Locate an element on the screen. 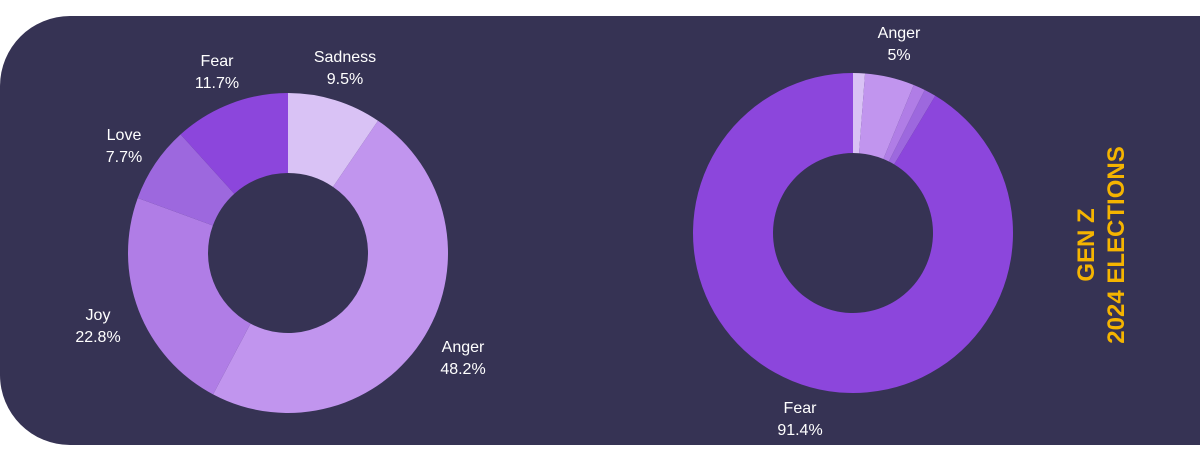 The image size is (1200, 457). chart0-slice-love is located at coordinates (186, 180).